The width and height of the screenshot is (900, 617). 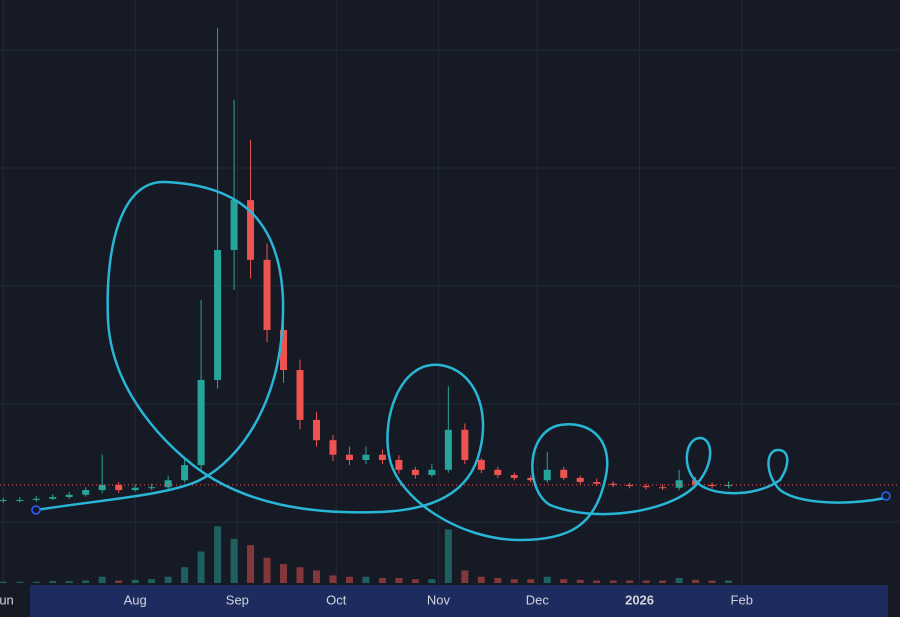 I want to click on x-tick-label: Dec, so click(x=538, y=599).